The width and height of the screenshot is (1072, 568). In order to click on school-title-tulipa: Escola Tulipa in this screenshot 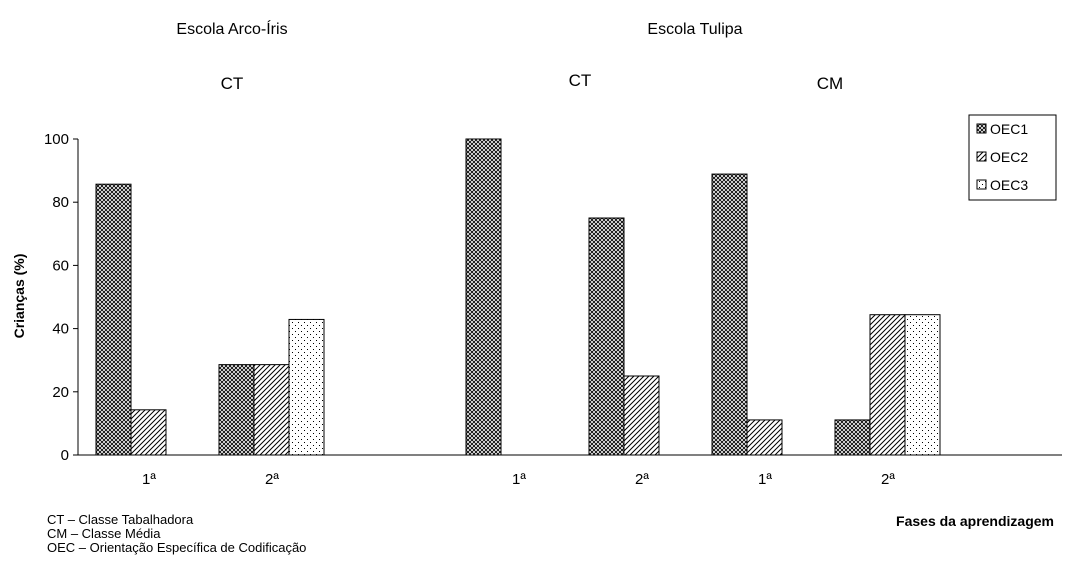, I will do `click(694, 29)`.